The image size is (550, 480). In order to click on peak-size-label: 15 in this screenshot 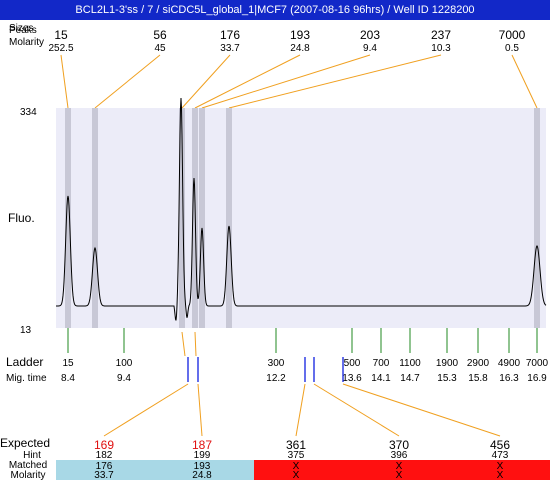, I will do `click(61, 35)`.